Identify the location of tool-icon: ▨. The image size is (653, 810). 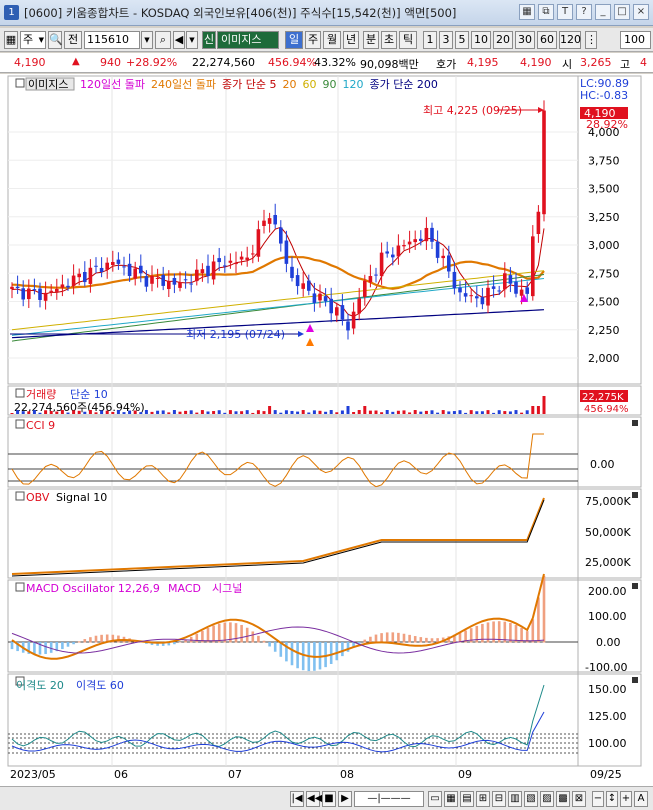
(547, 799).